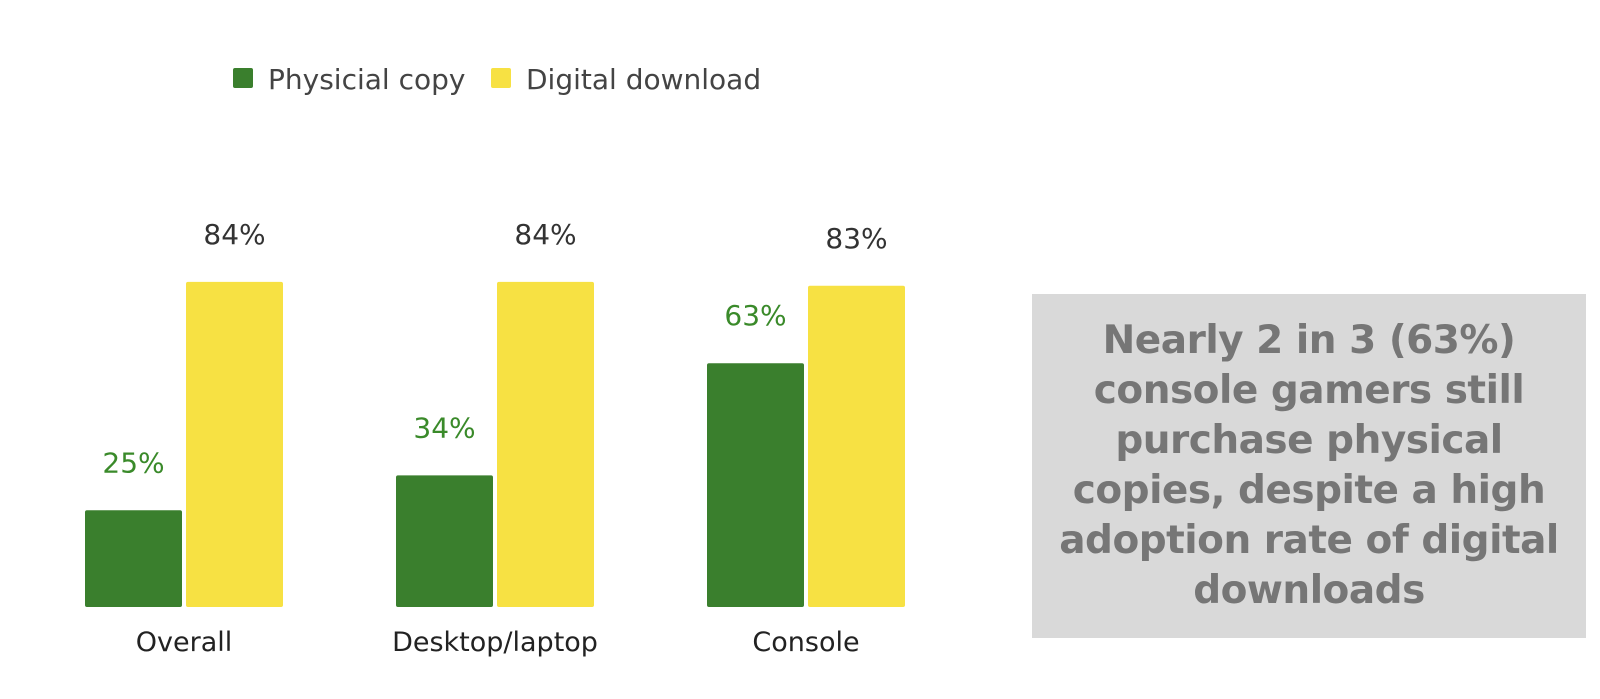  Describe the element at coordinates (643, 79) in the screenshot. I see `legend-label-digital-download: Digital download` at that location.